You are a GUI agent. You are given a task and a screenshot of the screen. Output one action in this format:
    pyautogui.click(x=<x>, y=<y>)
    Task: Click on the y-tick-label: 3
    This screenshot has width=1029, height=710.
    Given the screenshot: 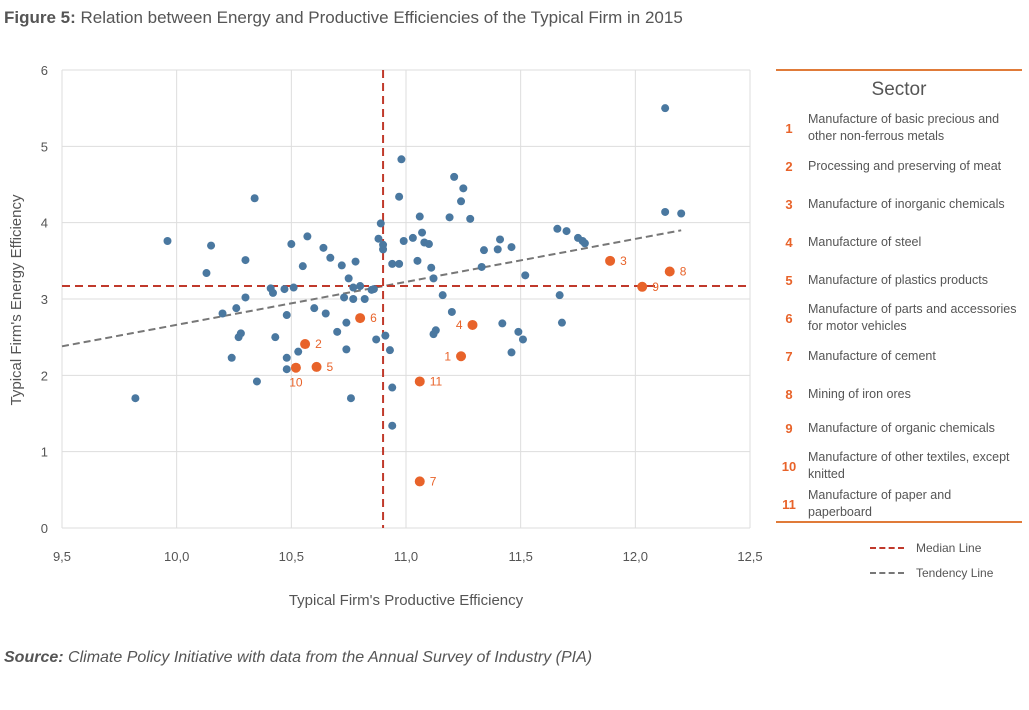 What is the action you would take?
    pyautogui.click(x=44, y=299)
    